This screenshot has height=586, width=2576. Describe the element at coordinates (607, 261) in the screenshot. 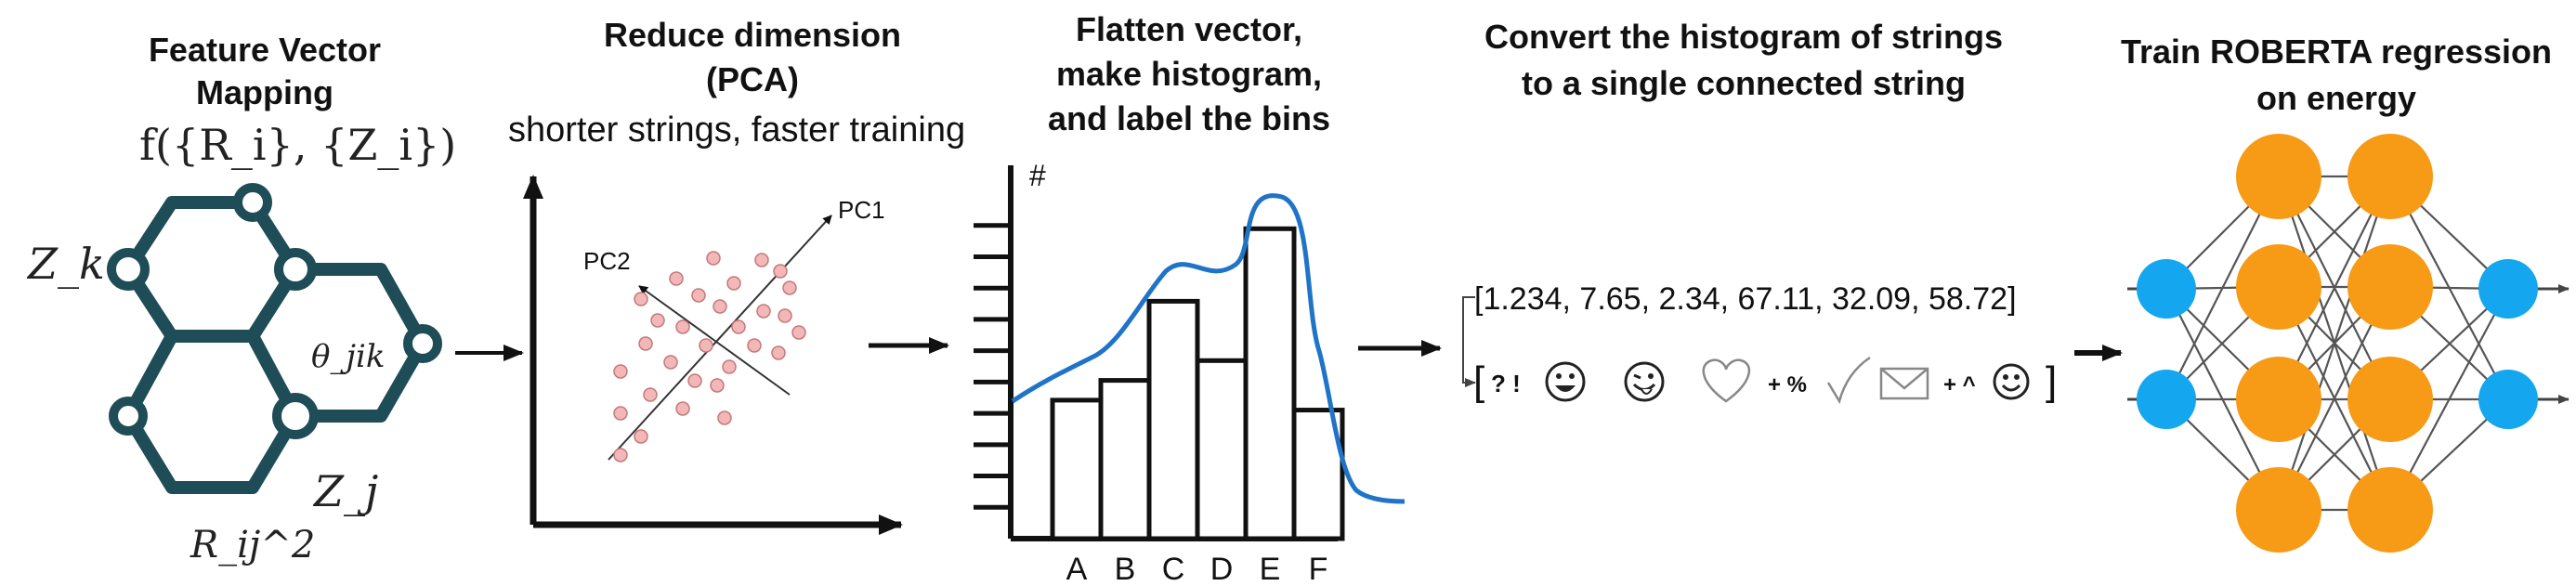

I see `pc2-label: PC2` at that location.